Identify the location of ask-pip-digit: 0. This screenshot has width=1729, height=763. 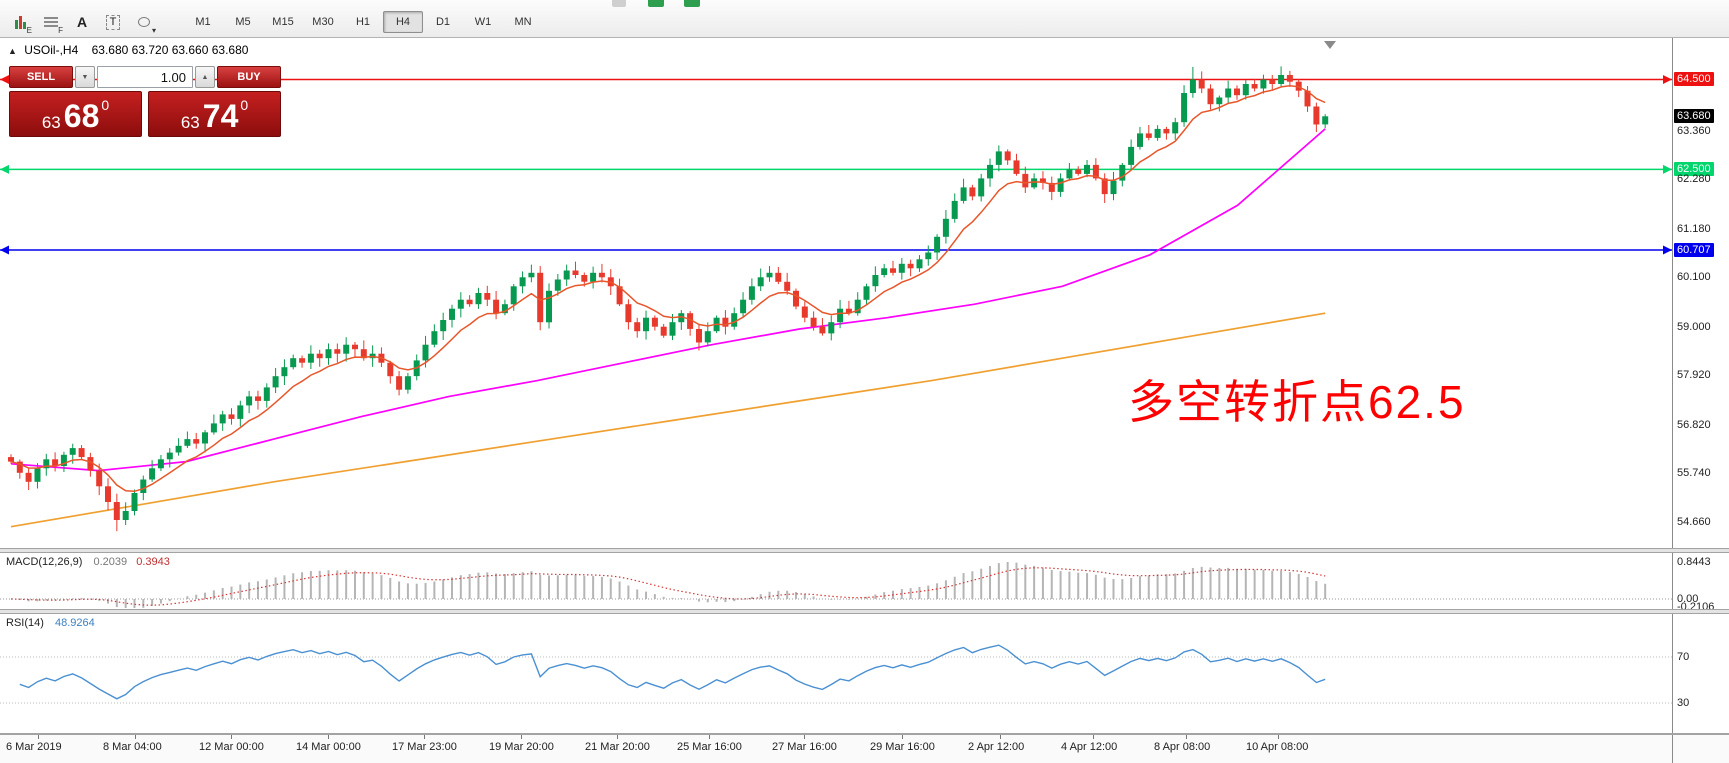
(244, 105).